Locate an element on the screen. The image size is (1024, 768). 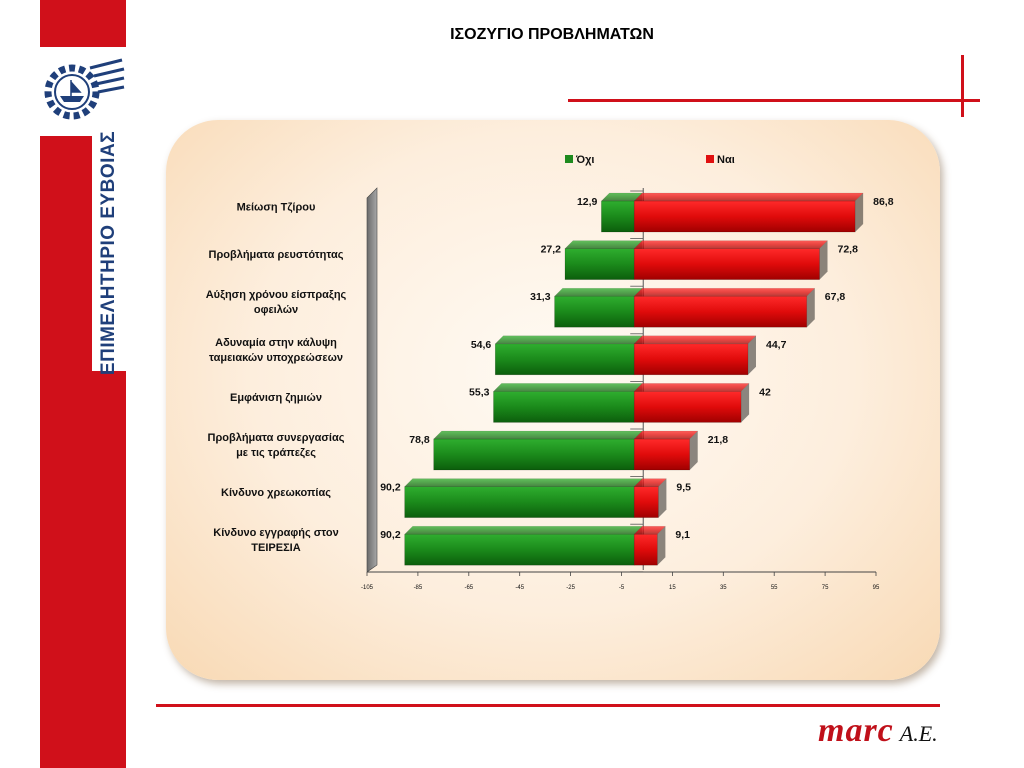
category-label: Προβλήματα ρευστότητας is located at coordinates (276, 255).